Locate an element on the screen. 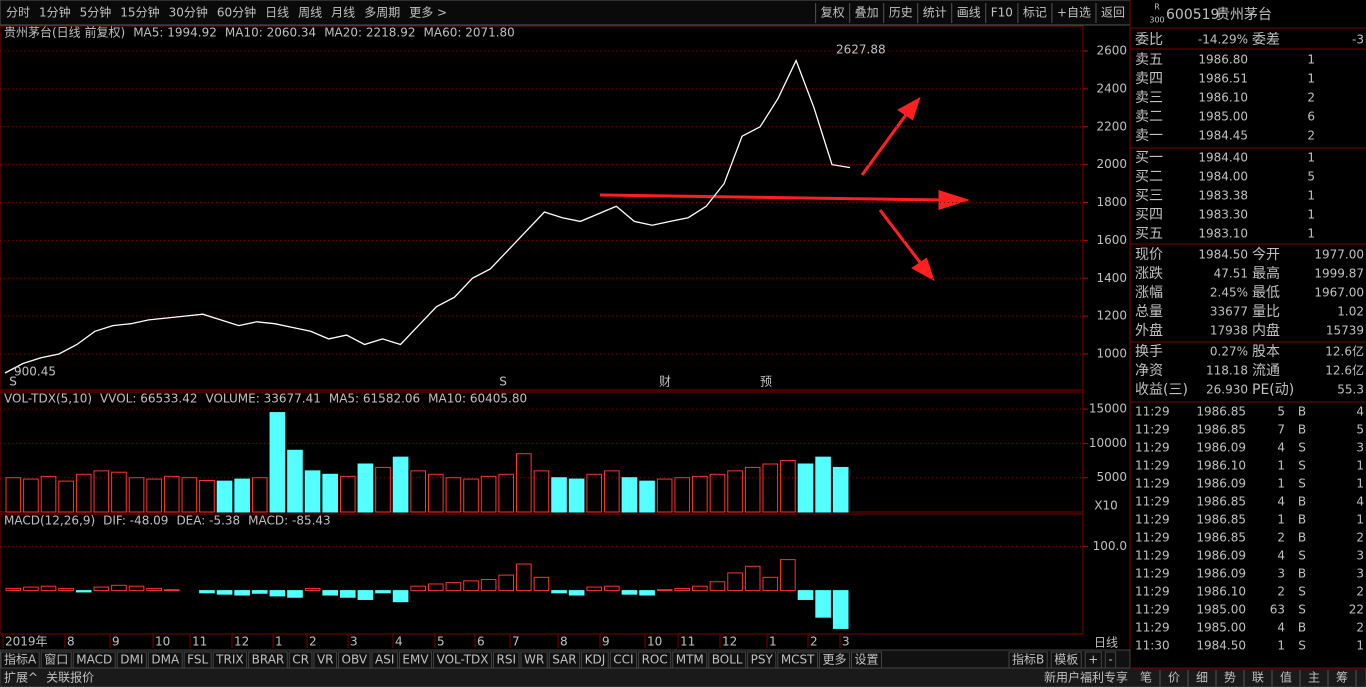 Image resolution: width=1366 pixels, height=687 pixels. stat-value: 1.02 is located at coordinates (1350, 312).